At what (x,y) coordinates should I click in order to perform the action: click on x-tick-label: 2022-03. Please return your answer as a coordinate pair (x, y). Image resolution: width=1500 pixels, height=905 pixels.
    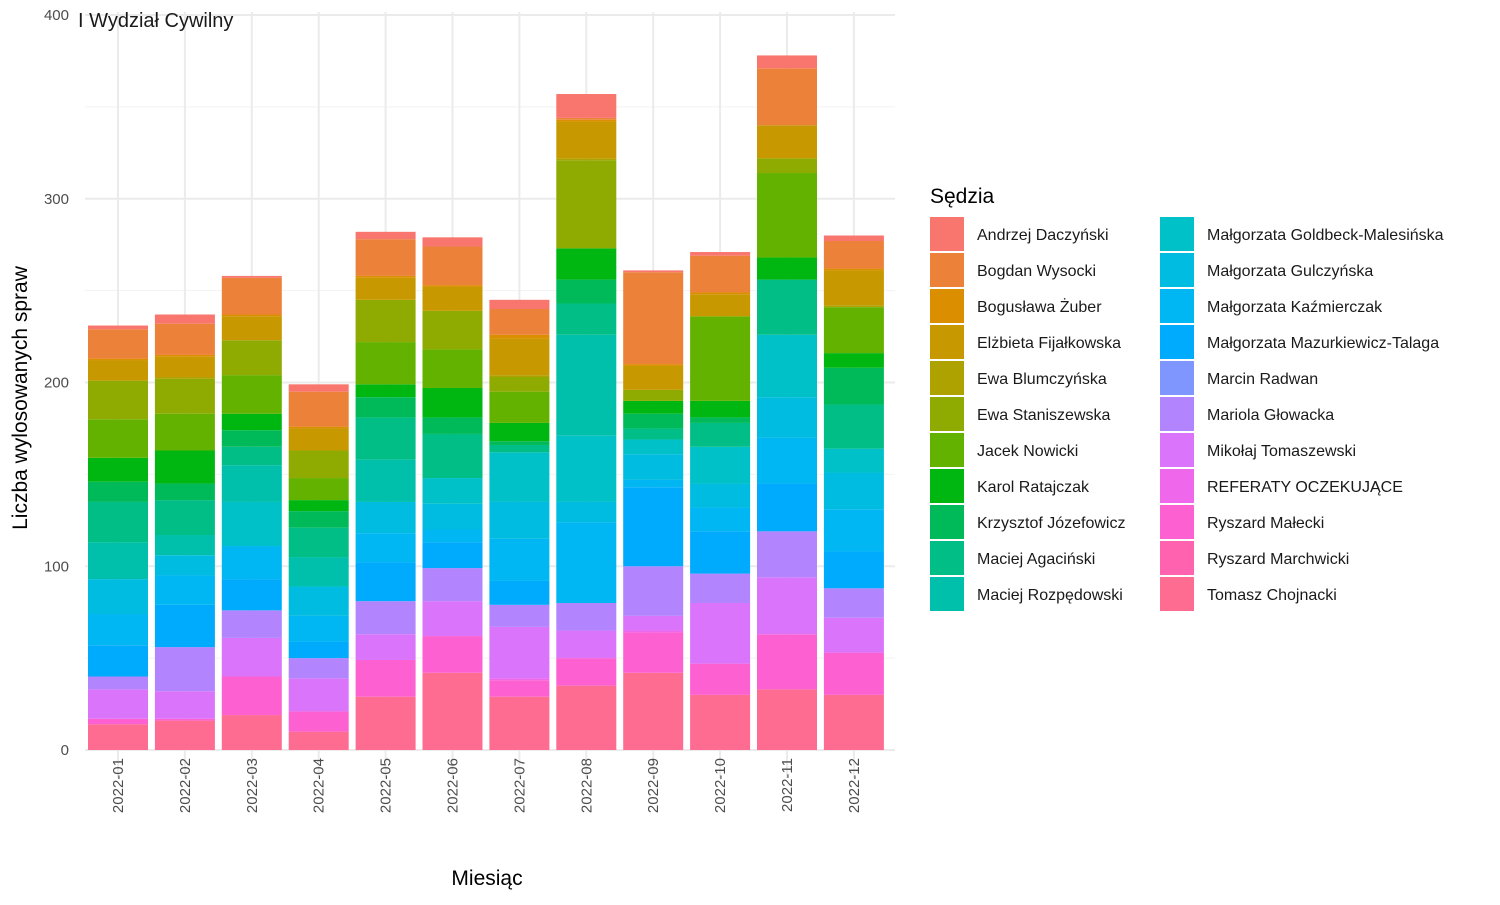
    Looking at the image, I should click on (252, 785).